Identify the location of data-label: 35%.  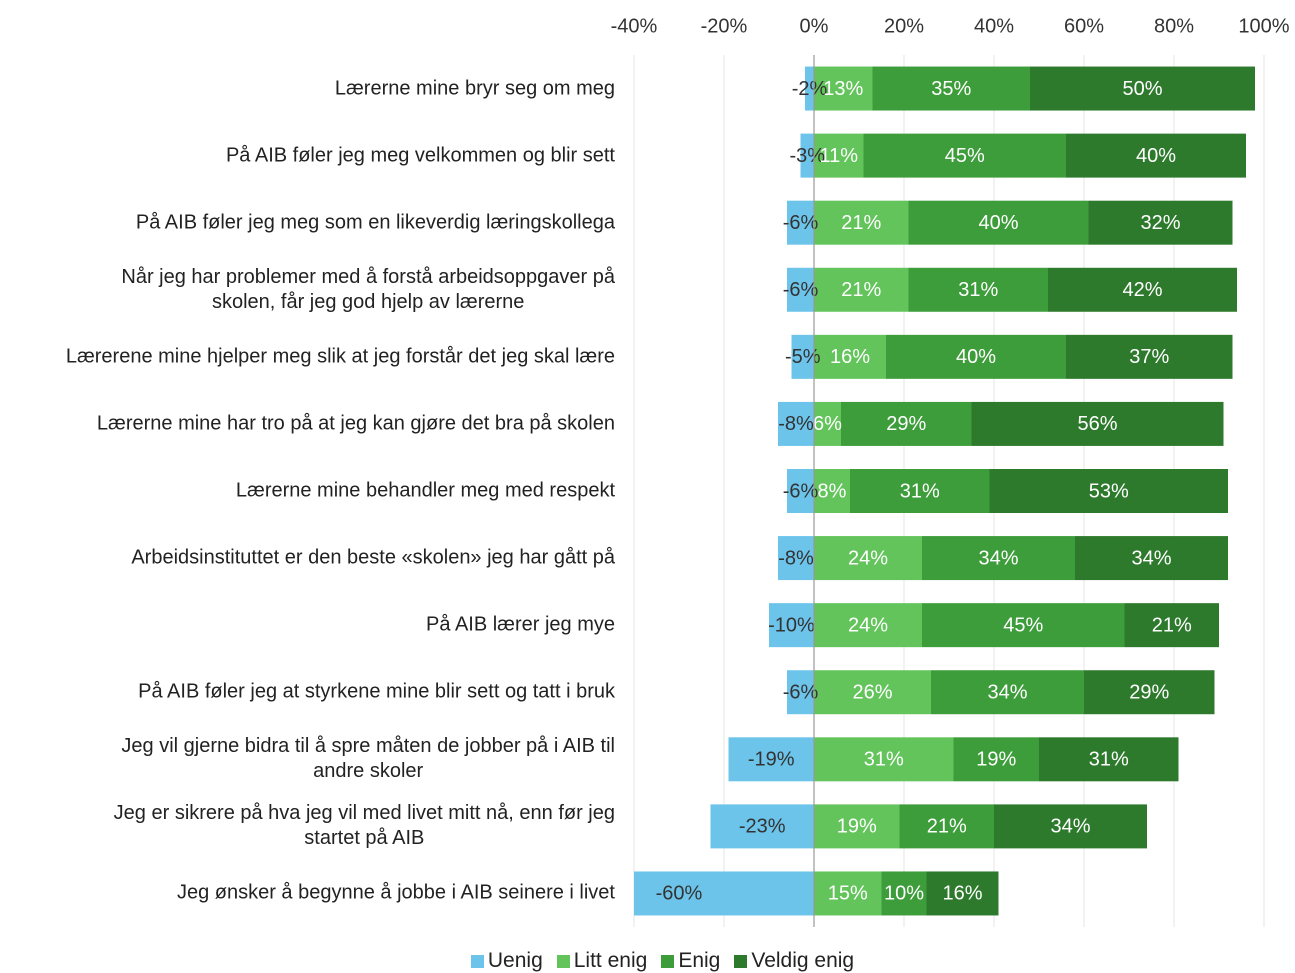
(951, 89).